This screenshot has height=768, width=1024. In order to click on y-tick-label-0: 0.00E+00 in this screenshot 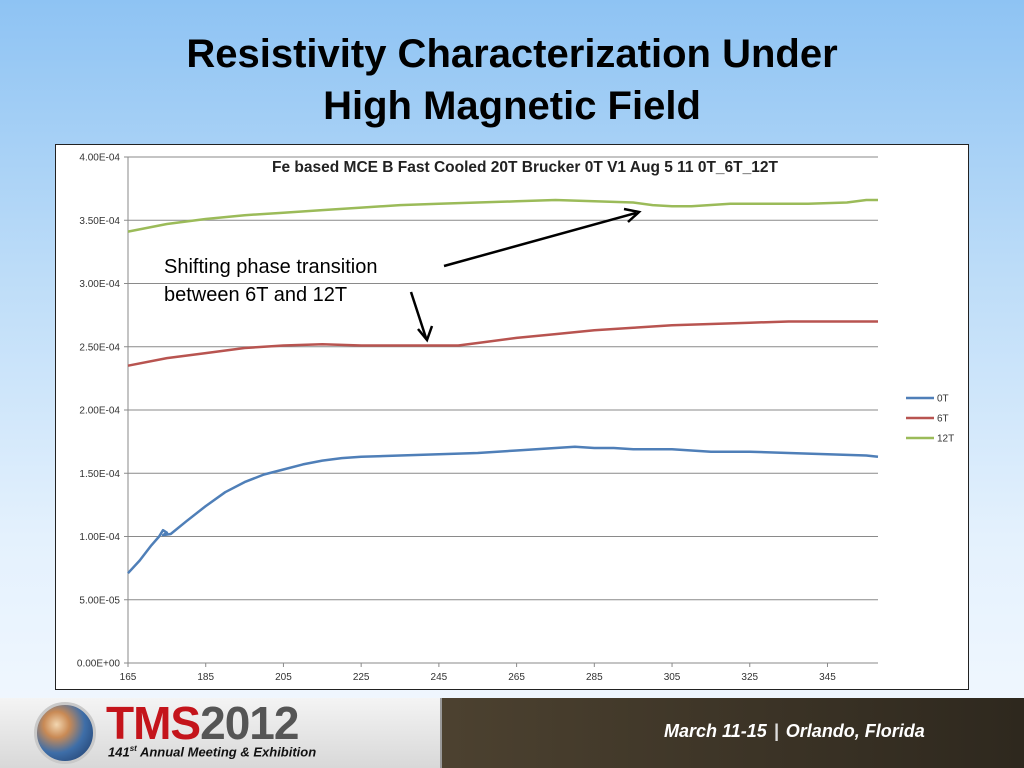, I will do `click(99, 664)`.